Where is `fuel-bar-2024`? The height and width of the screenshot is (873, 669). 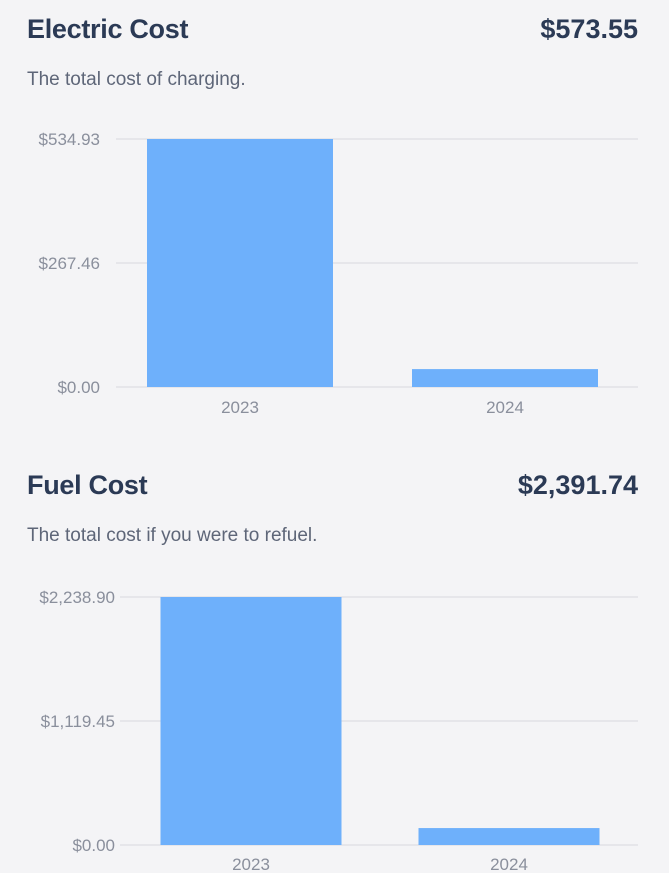 fuel-bar-2024 is located at coordinates (509, 836).